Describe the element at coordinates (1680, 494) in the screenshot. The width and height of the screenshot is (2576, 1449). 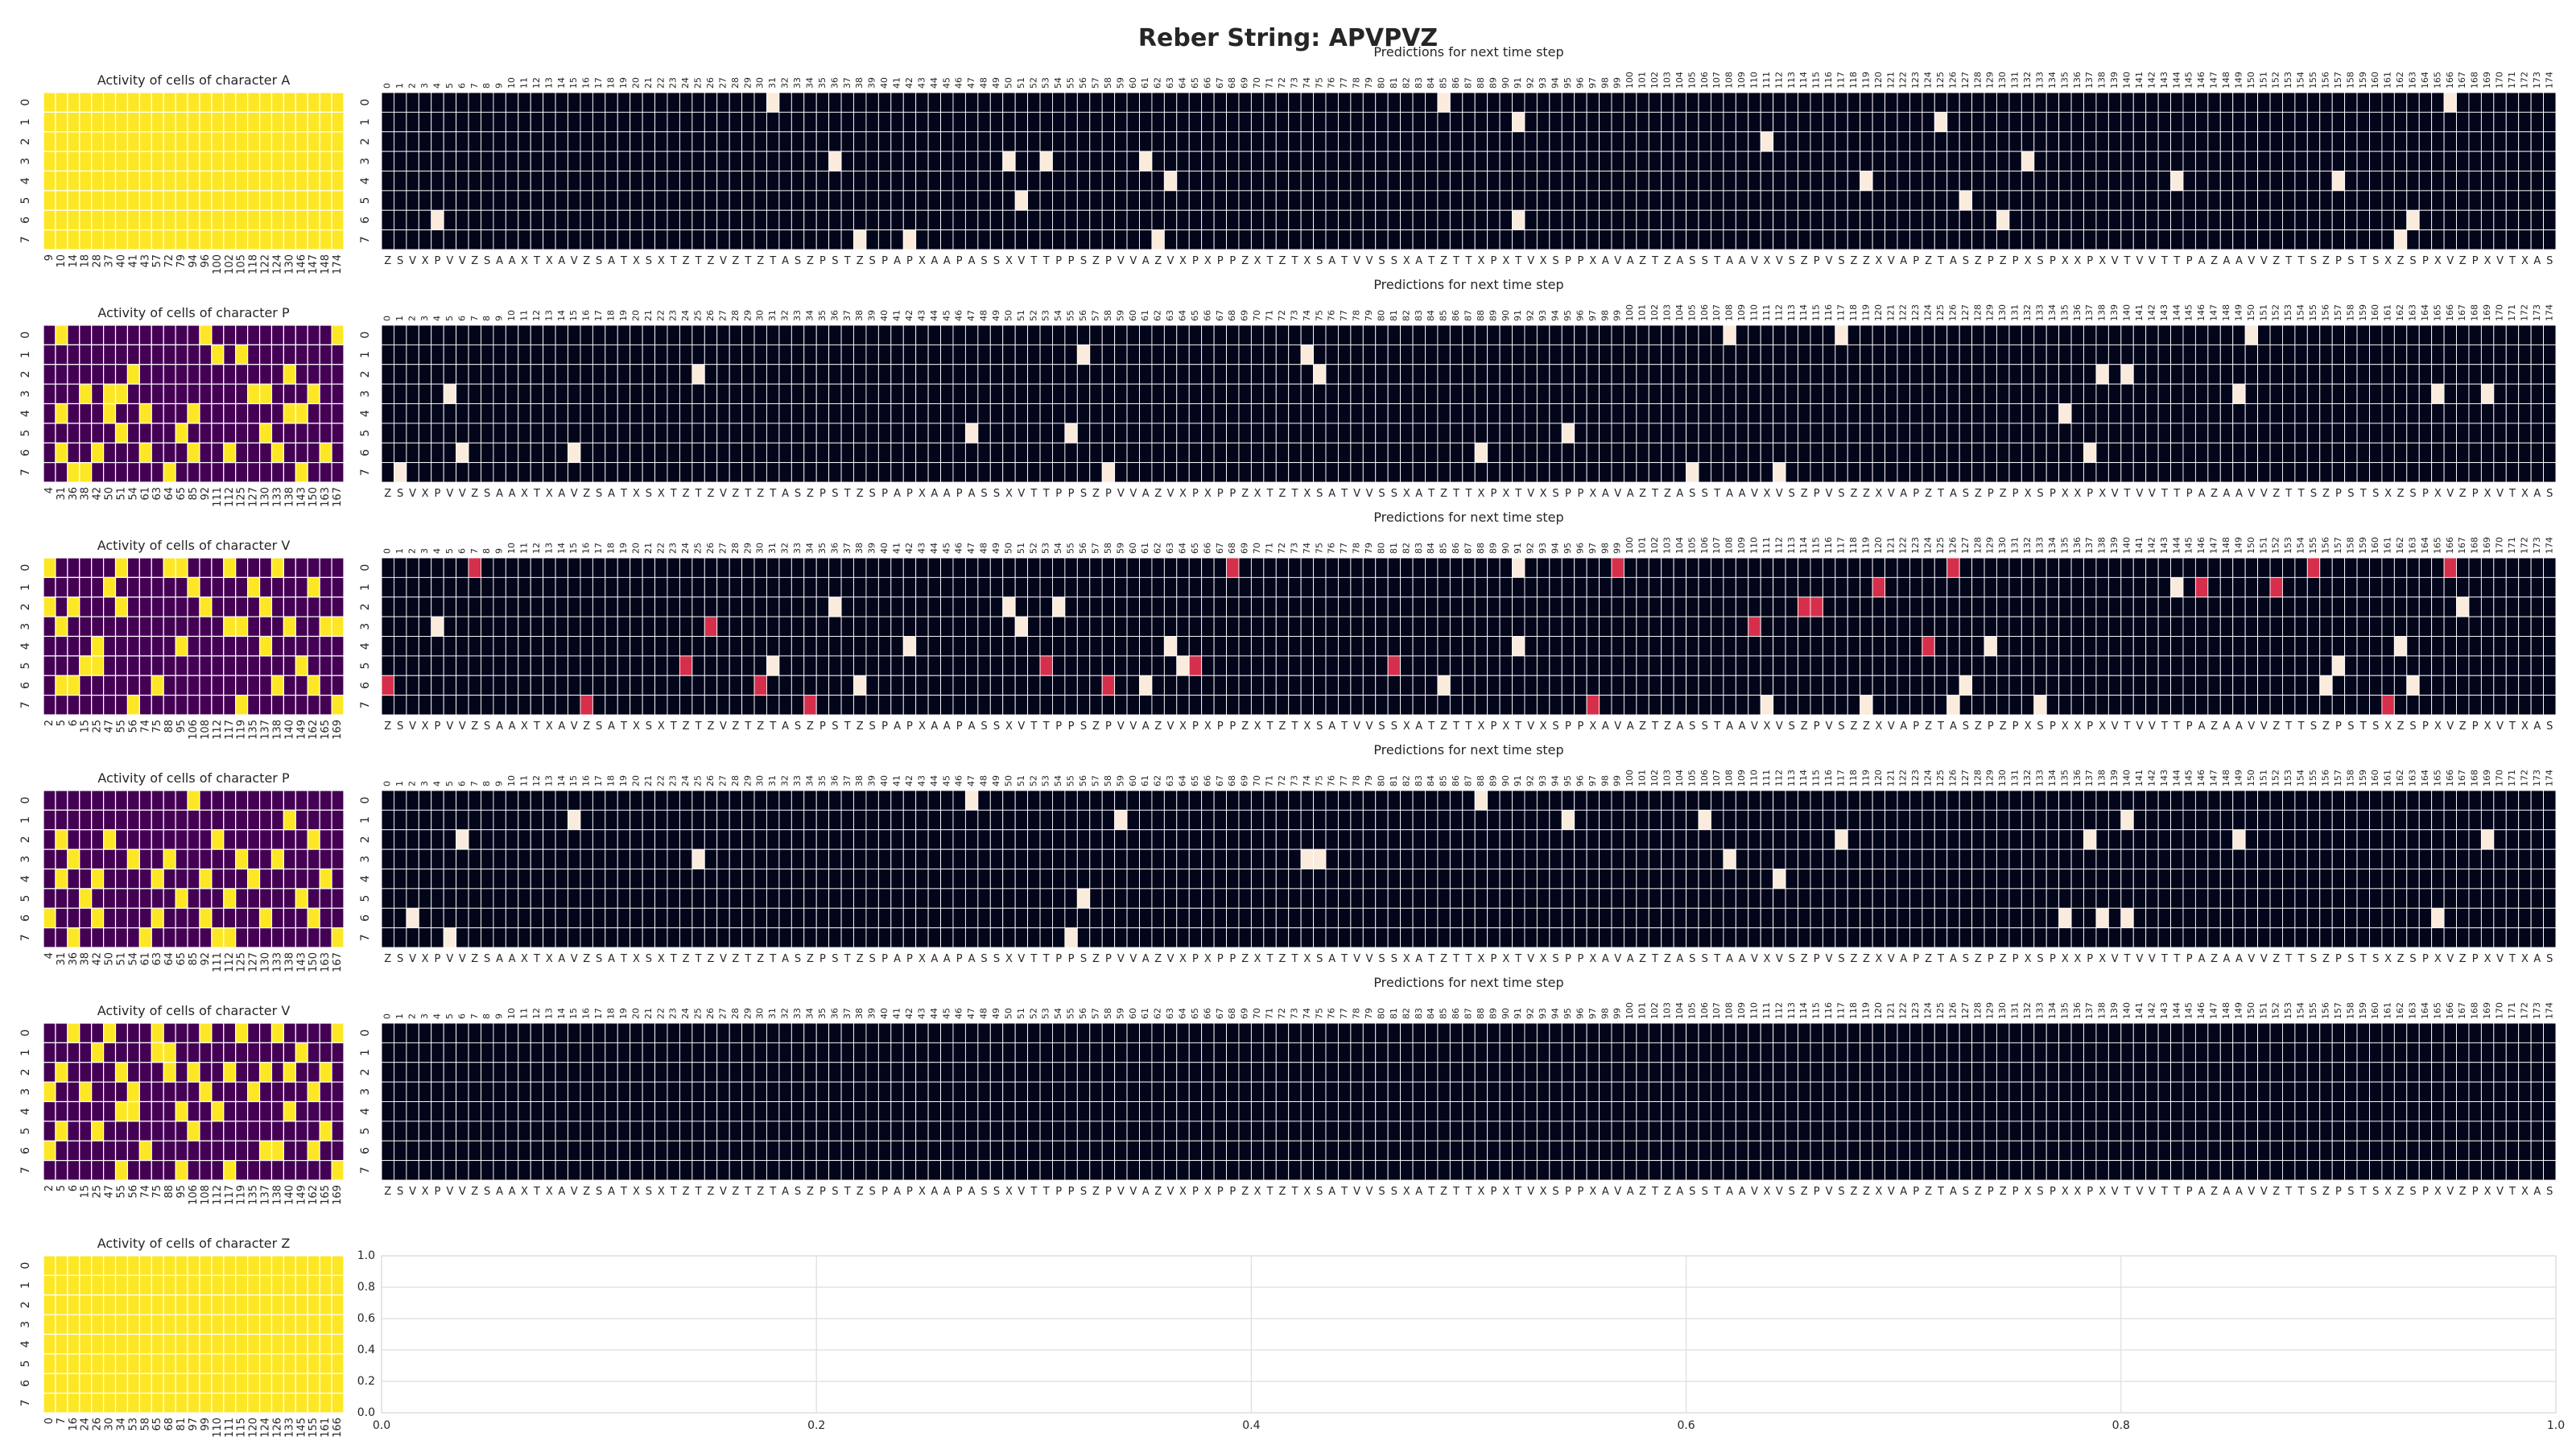
I see `column-char-label: A` at that location.